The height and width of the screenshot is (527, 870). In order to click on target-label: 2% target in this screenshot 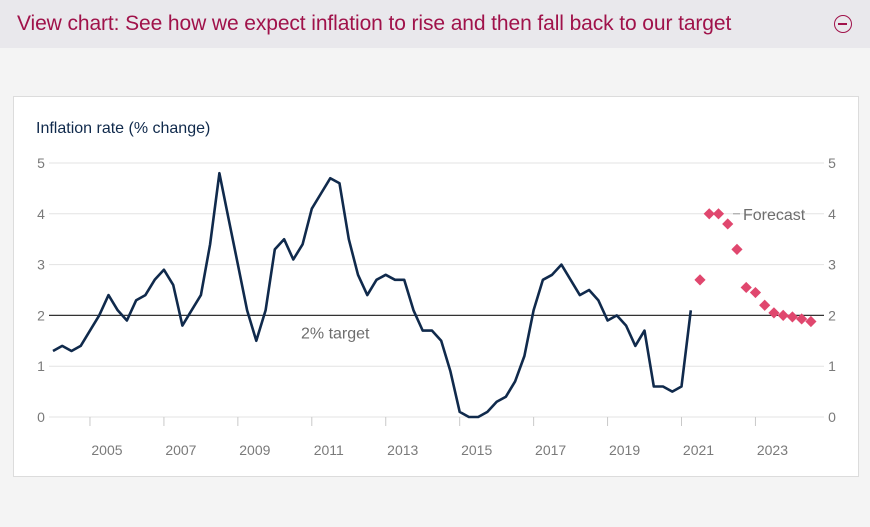, I will do `click(335, 333)`.